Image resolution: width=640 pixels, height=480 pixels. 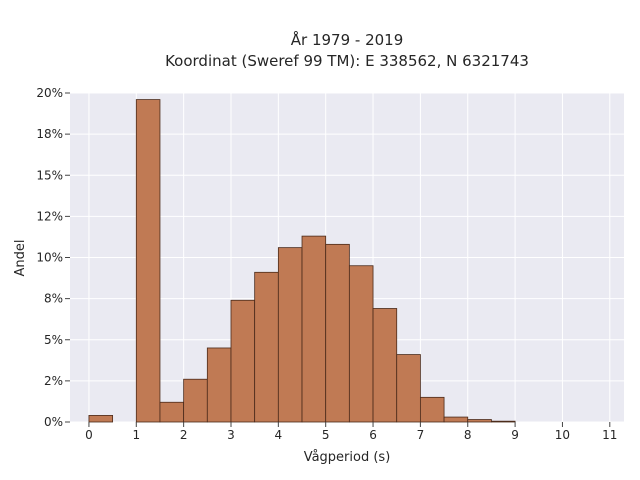 I want to click on y-tick-label: 15%, so click(x=49, y=175).